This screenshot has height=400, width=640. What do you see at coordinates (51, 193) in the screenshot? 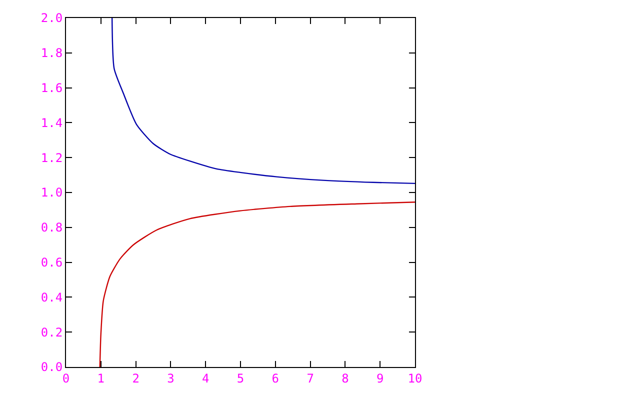
I see `y-tick-label: 1.0` at bounding box center [51, 193].